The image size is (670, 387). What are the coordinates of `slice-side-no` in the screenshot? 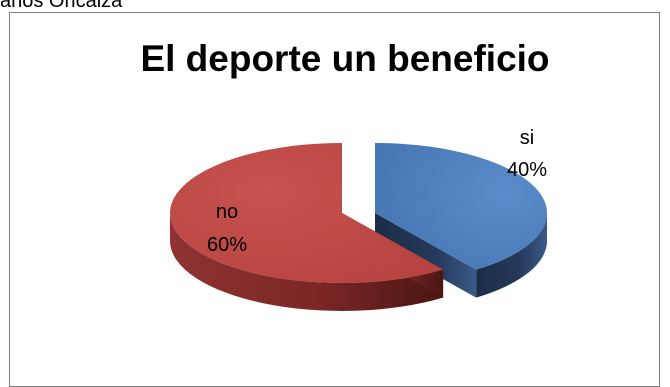 It's located at (307, 262).